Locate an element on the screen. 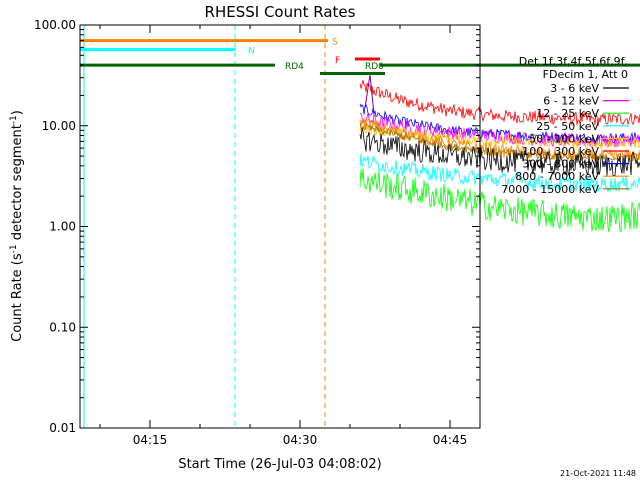 This screenshot has height=480, width=640. legend-label-100-300-kev: 100 - 300 keV is located at coordinates (560, 151).